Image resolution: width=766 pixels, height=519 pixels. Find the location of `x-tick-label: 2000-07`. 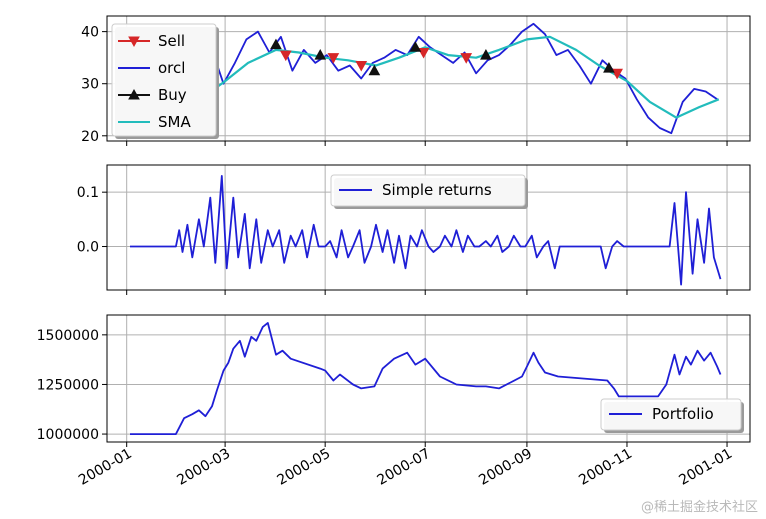

x-tick-label: 2000-07 is located at coordinates (404, 467).